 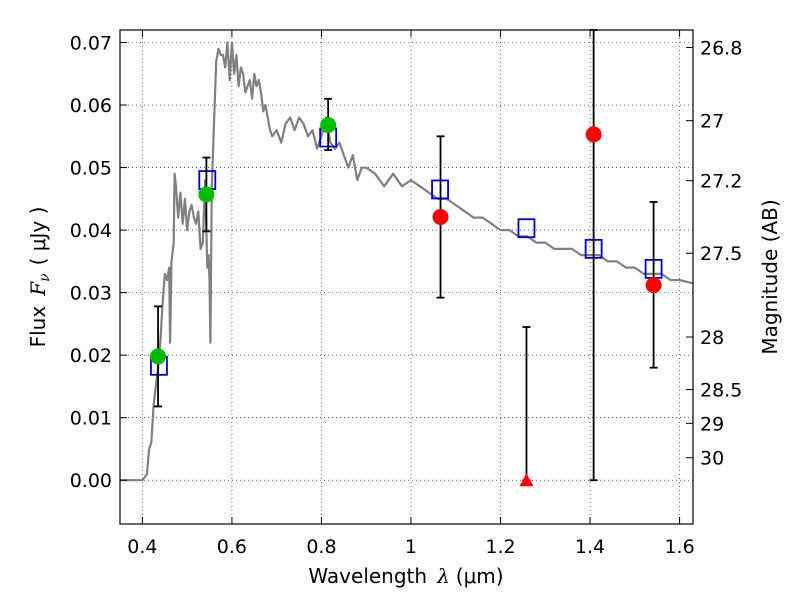 What do you see at coordinates (232, 547) in the screenshot?
I see `x-tick-label: 0.6` at bounding box center [232, 547].